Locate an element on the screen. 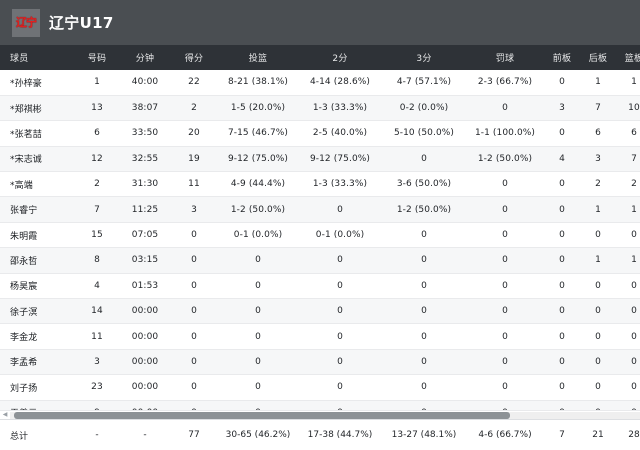 Image resolution: width=640 pixels, height=450 pixels. totals-cell-dreb: 21 is located at coordinates (598, 435).